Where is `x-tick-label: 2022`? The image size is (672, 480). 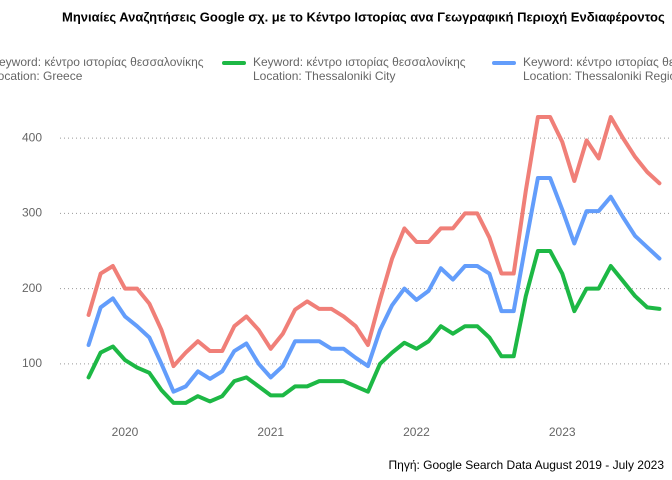
x-tick-label: 2022 is located at coordinates (416, 432).